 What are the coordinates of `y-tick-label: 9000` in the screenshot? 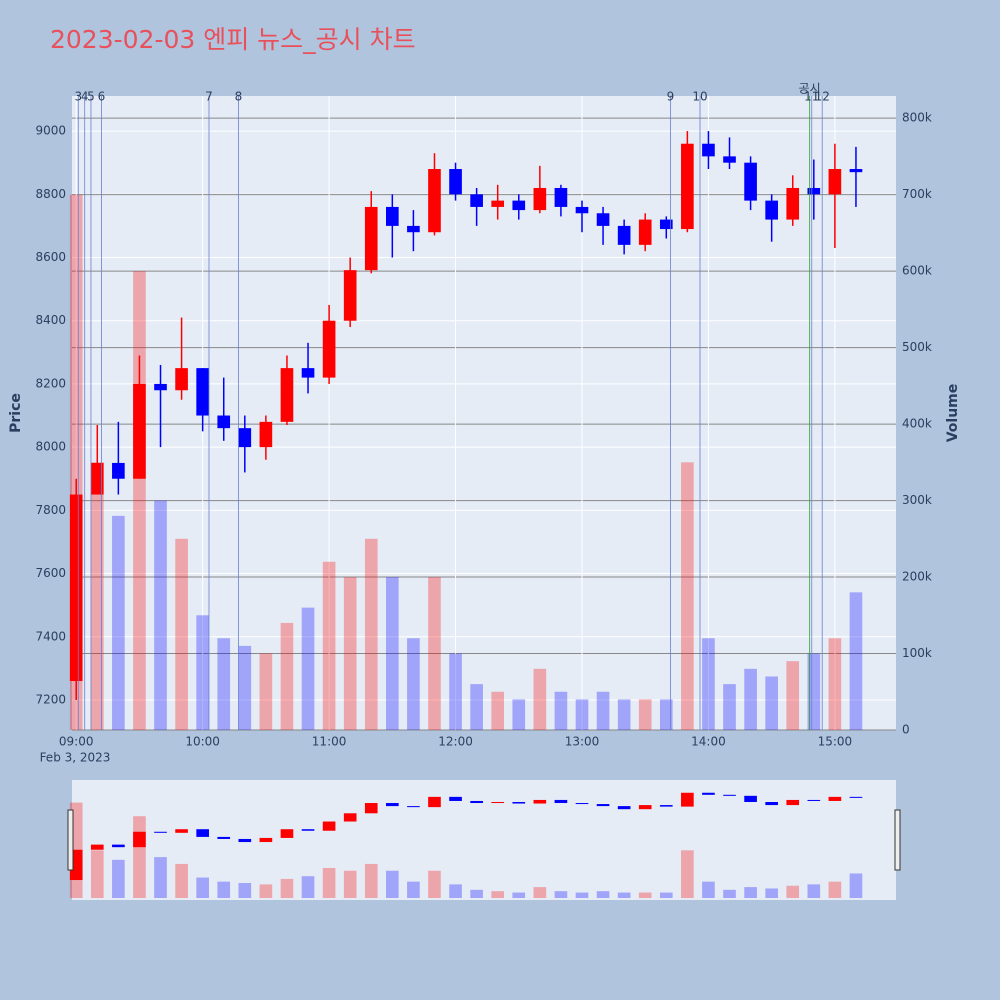 It's located at (50, 131).